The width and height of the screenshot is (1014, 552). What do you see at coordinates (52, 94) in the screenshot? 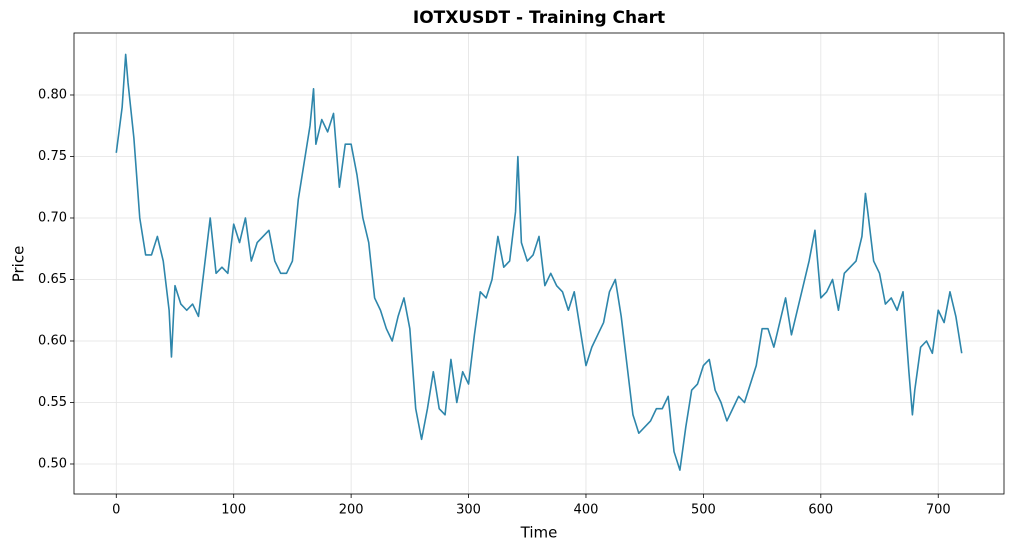
I see `y-tick-label: 0.80` at bounding box center [52, 94].